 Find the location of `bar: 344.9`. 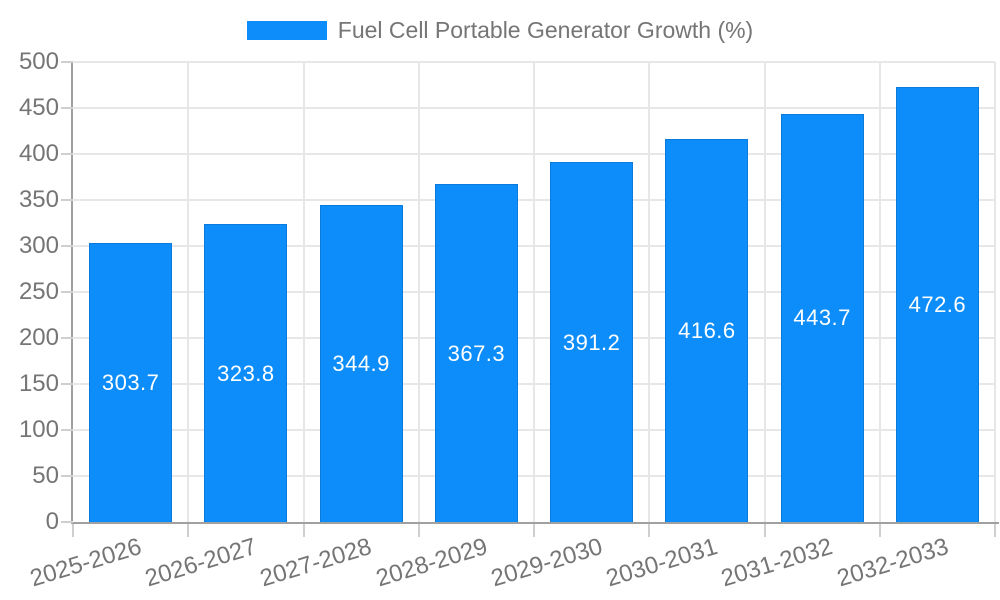

bar: 344.9 is located at coordinates (361, 363).